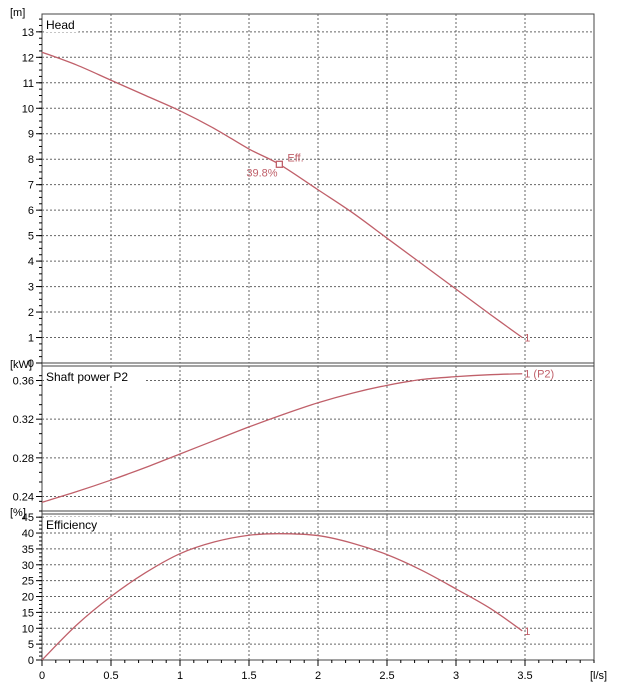 The width and height of the screenshot is (622, 696). Describe the element at coordinates (527, 339) in the screenshot. I see `head-curve-end-label: 1` at that location.